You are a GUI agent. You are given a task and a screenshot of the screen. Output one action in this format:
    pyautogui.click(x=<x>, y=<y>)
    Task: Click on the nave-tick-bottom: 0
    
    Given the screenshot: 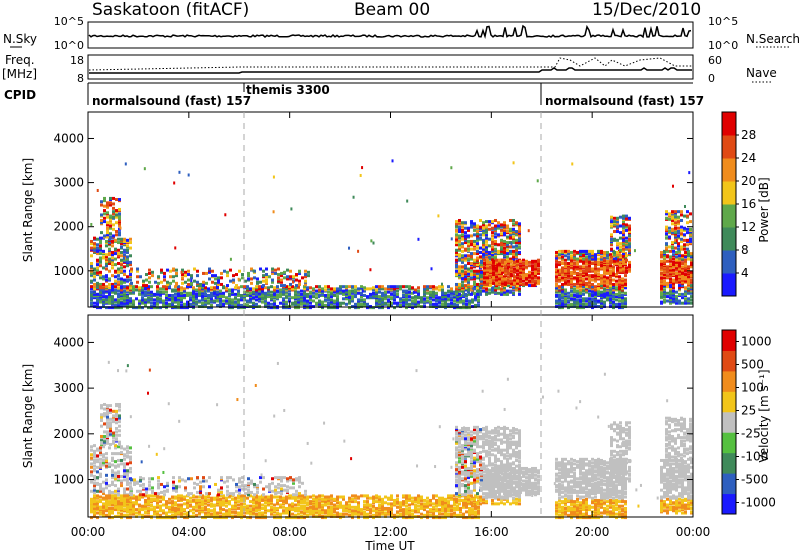 What is the action you would take?
    pyautogui.click(x=711, y=78)
    